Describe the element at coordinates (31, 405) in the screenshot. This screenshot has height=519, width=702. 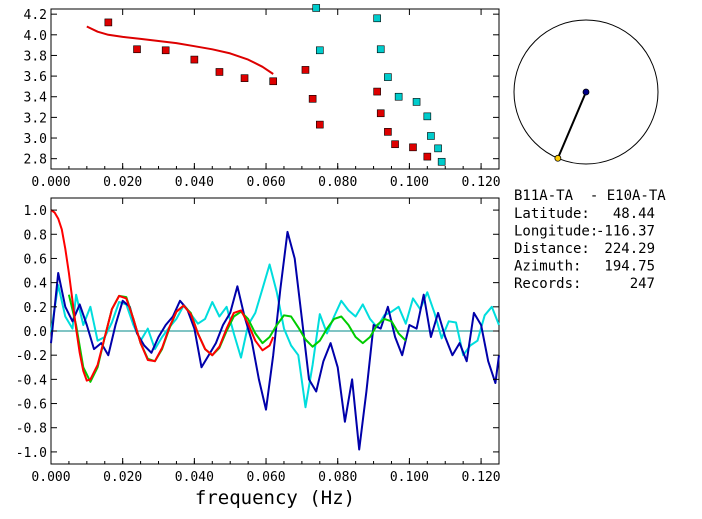
I see `correlation-y-tick-label: -0.6` at that location.